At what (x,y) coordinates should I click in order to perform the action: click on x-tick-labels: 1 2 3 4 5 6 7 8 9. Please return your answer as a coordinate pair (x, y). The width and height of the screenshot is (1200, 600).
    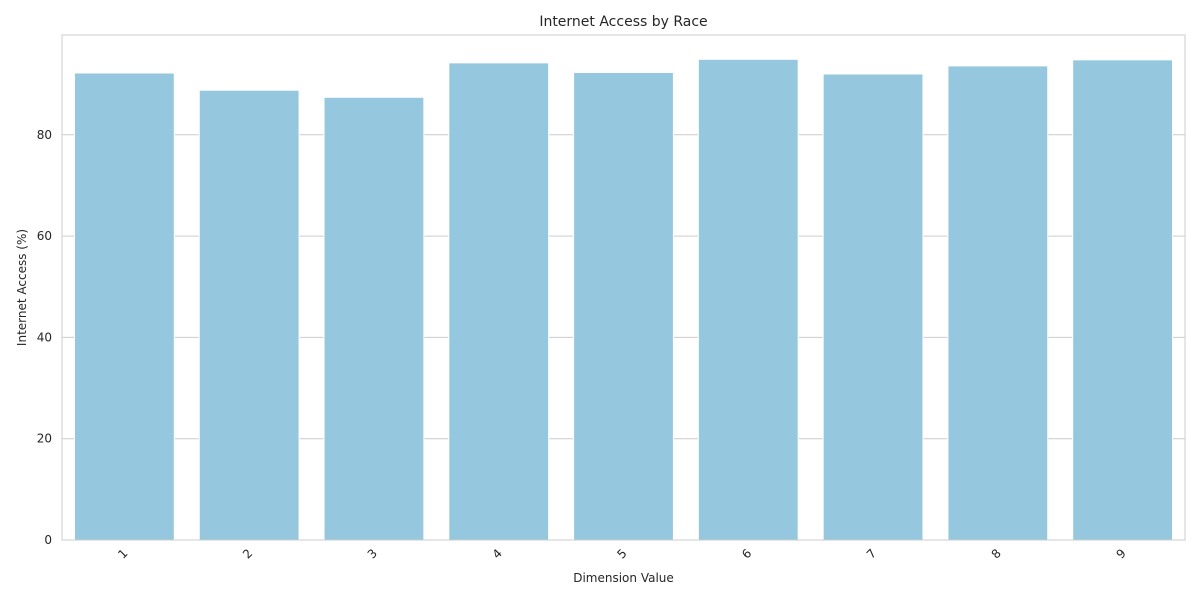
    Looking at the image, I should click on (622, 553).